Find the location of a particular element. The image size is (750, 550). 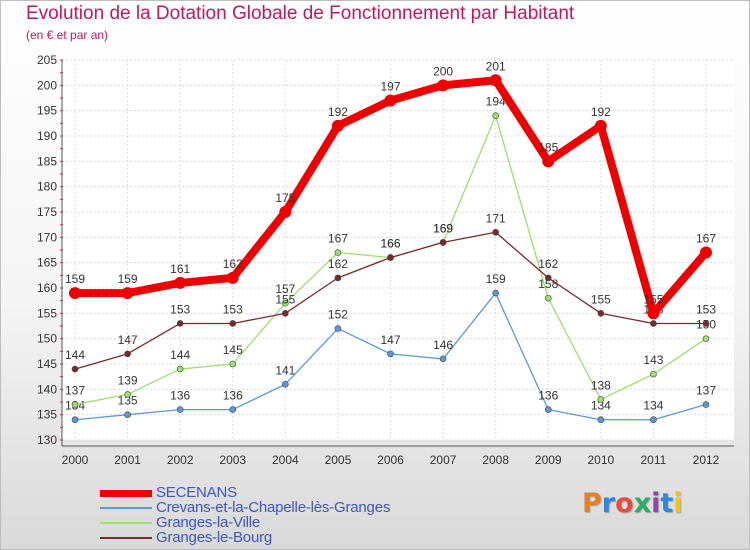

y-tick-label: 180 is located at coordinates (47, 187).